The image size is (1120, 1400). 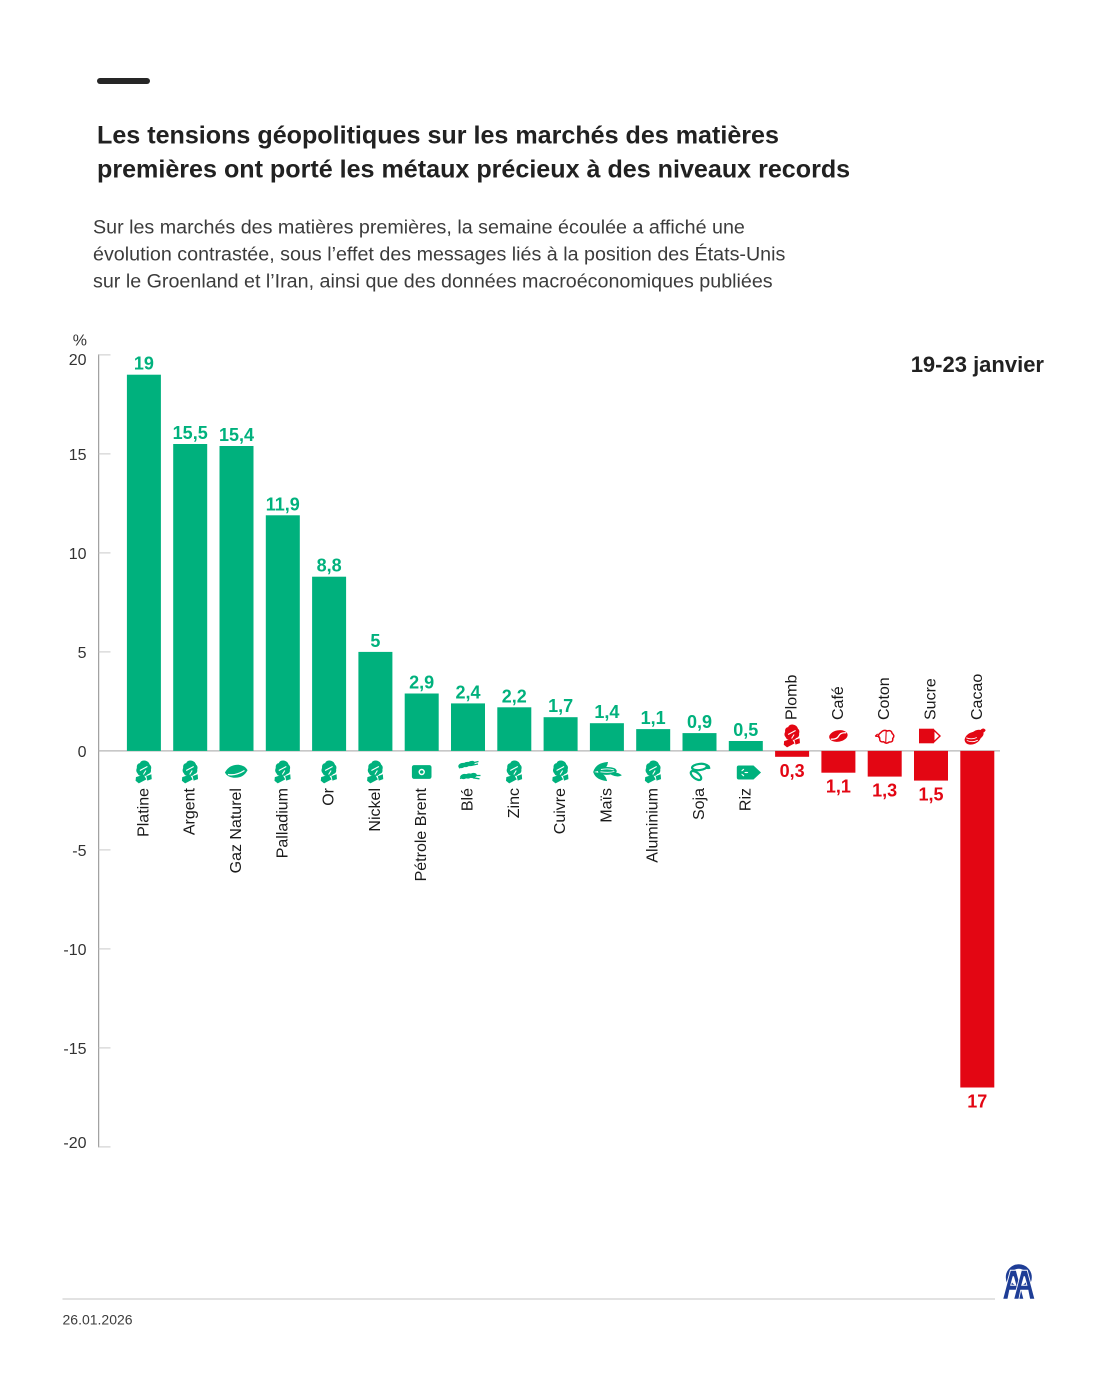 I want to click on svg-text: 0, so click(x=82, y=752).